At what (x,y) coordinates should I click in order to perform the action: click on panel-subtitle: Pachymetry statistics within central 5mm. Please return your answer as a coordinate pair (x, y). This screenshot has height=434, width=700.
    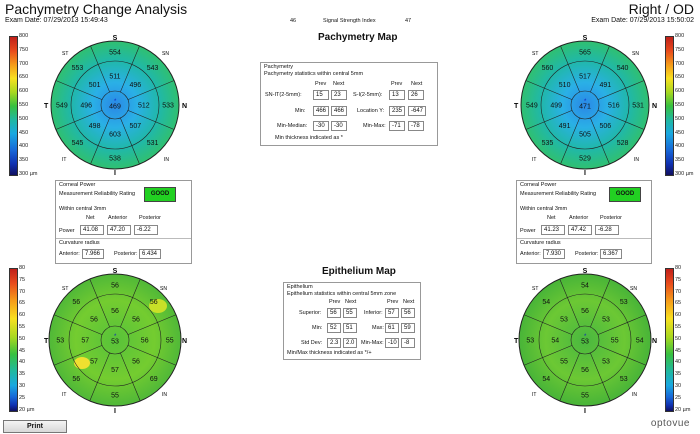
    Looking at the image, I should click on (314, 74).